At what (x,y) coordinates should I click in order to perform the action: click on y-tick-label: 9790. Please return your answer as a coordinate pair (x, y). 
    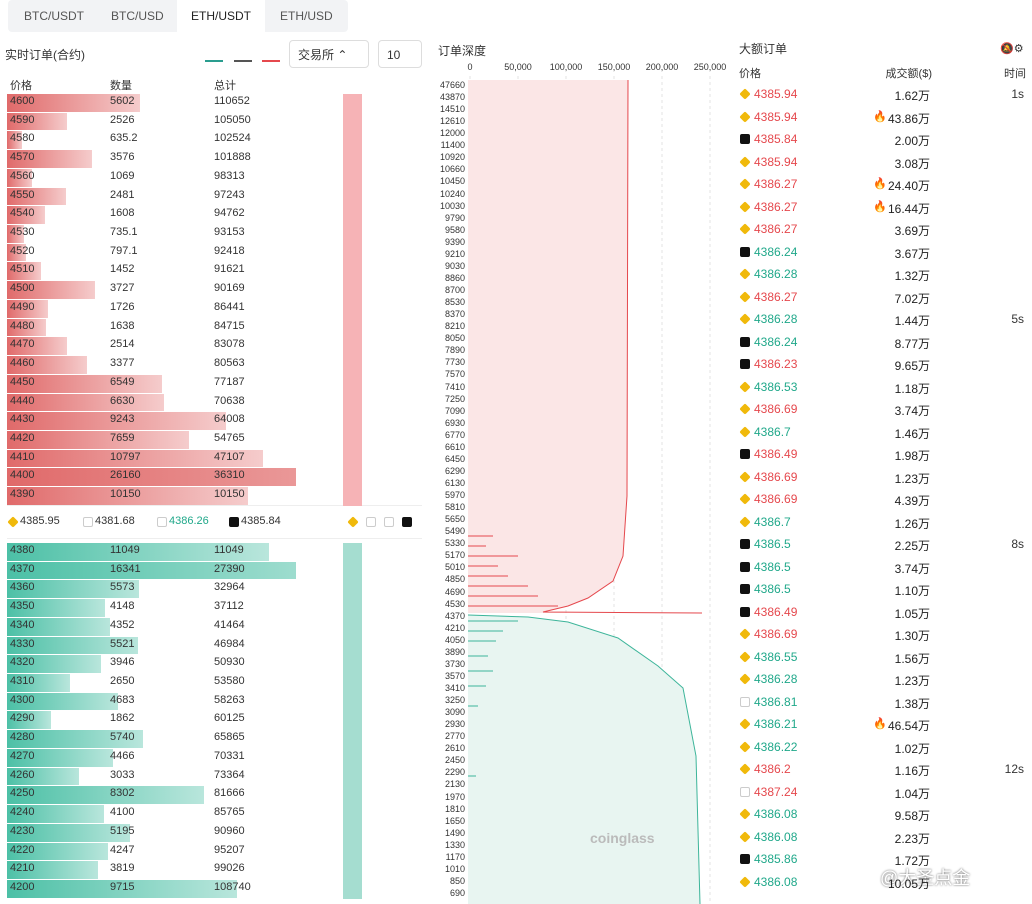
    Looking at the image, I should click on (454, 217).